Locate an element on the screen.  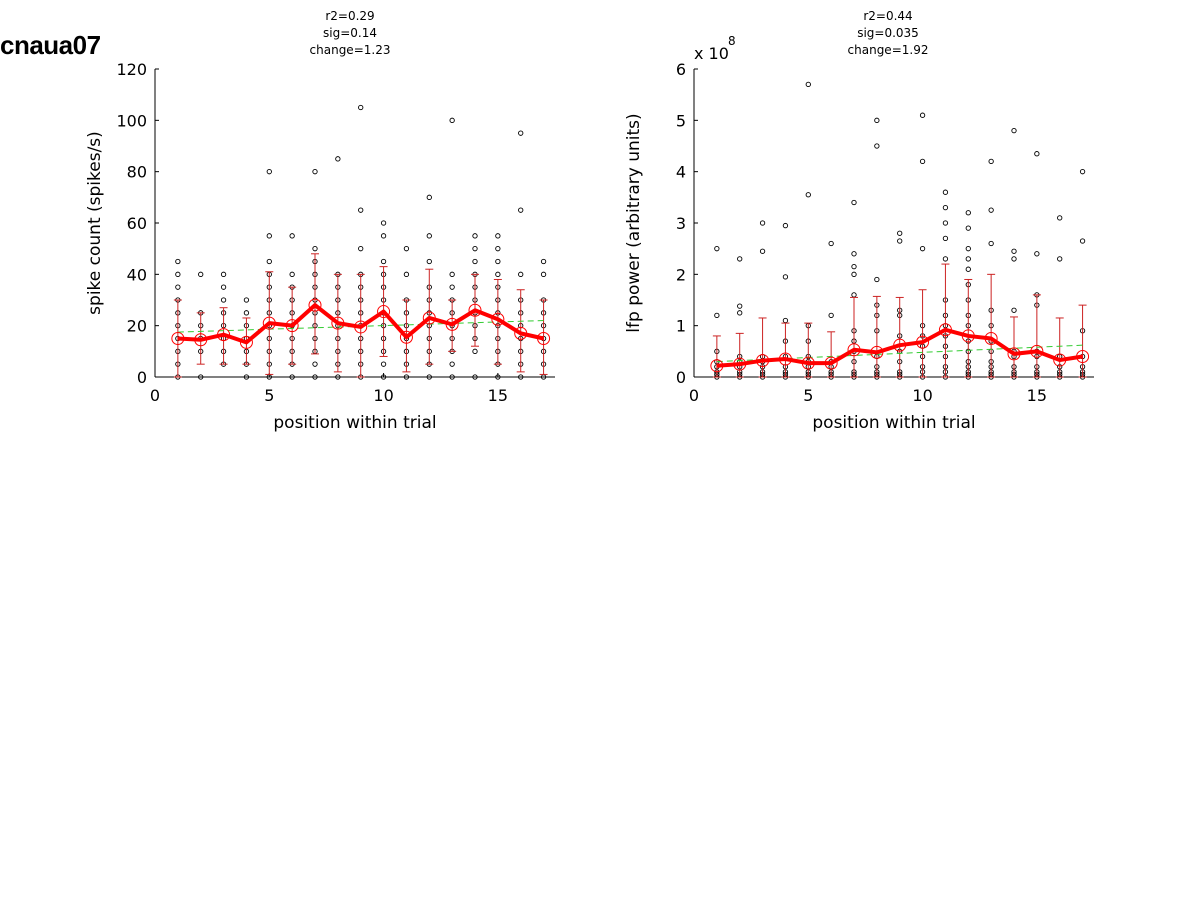
p0-stats-line-2: change=1.23 is located at coordinates (350, 50).